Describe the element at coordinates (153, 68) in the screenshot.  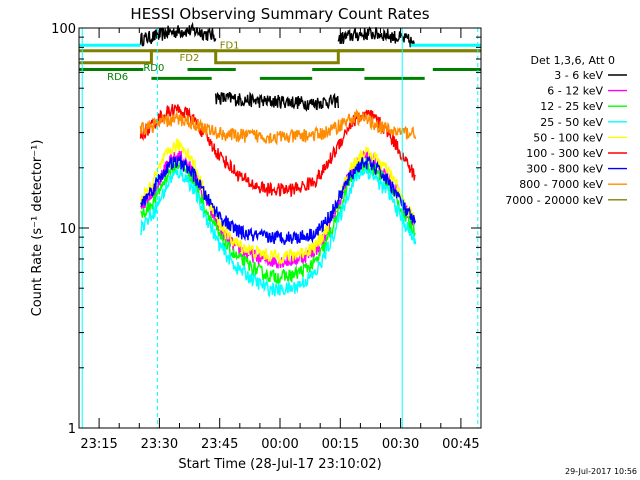
I see `flag-label-rd0: RD0` at that location.